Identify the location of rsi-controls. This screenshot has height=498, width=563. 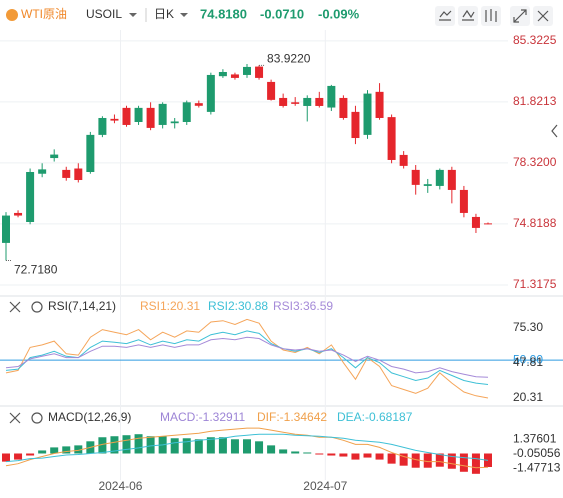
(26, 362).